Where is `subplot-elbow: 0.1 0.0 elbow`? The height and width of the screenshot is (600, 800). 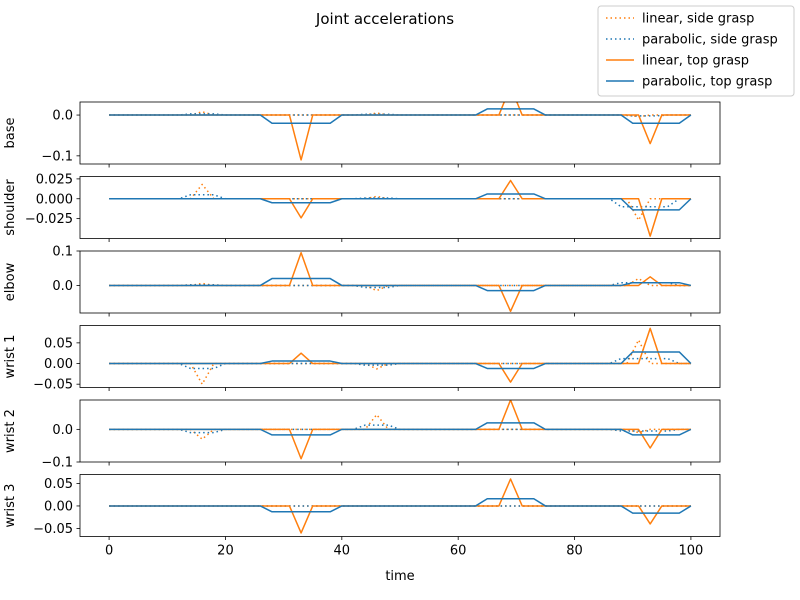
subplot-elbow: 0.1 0.0 elbow is located at coordinates (362, 281).